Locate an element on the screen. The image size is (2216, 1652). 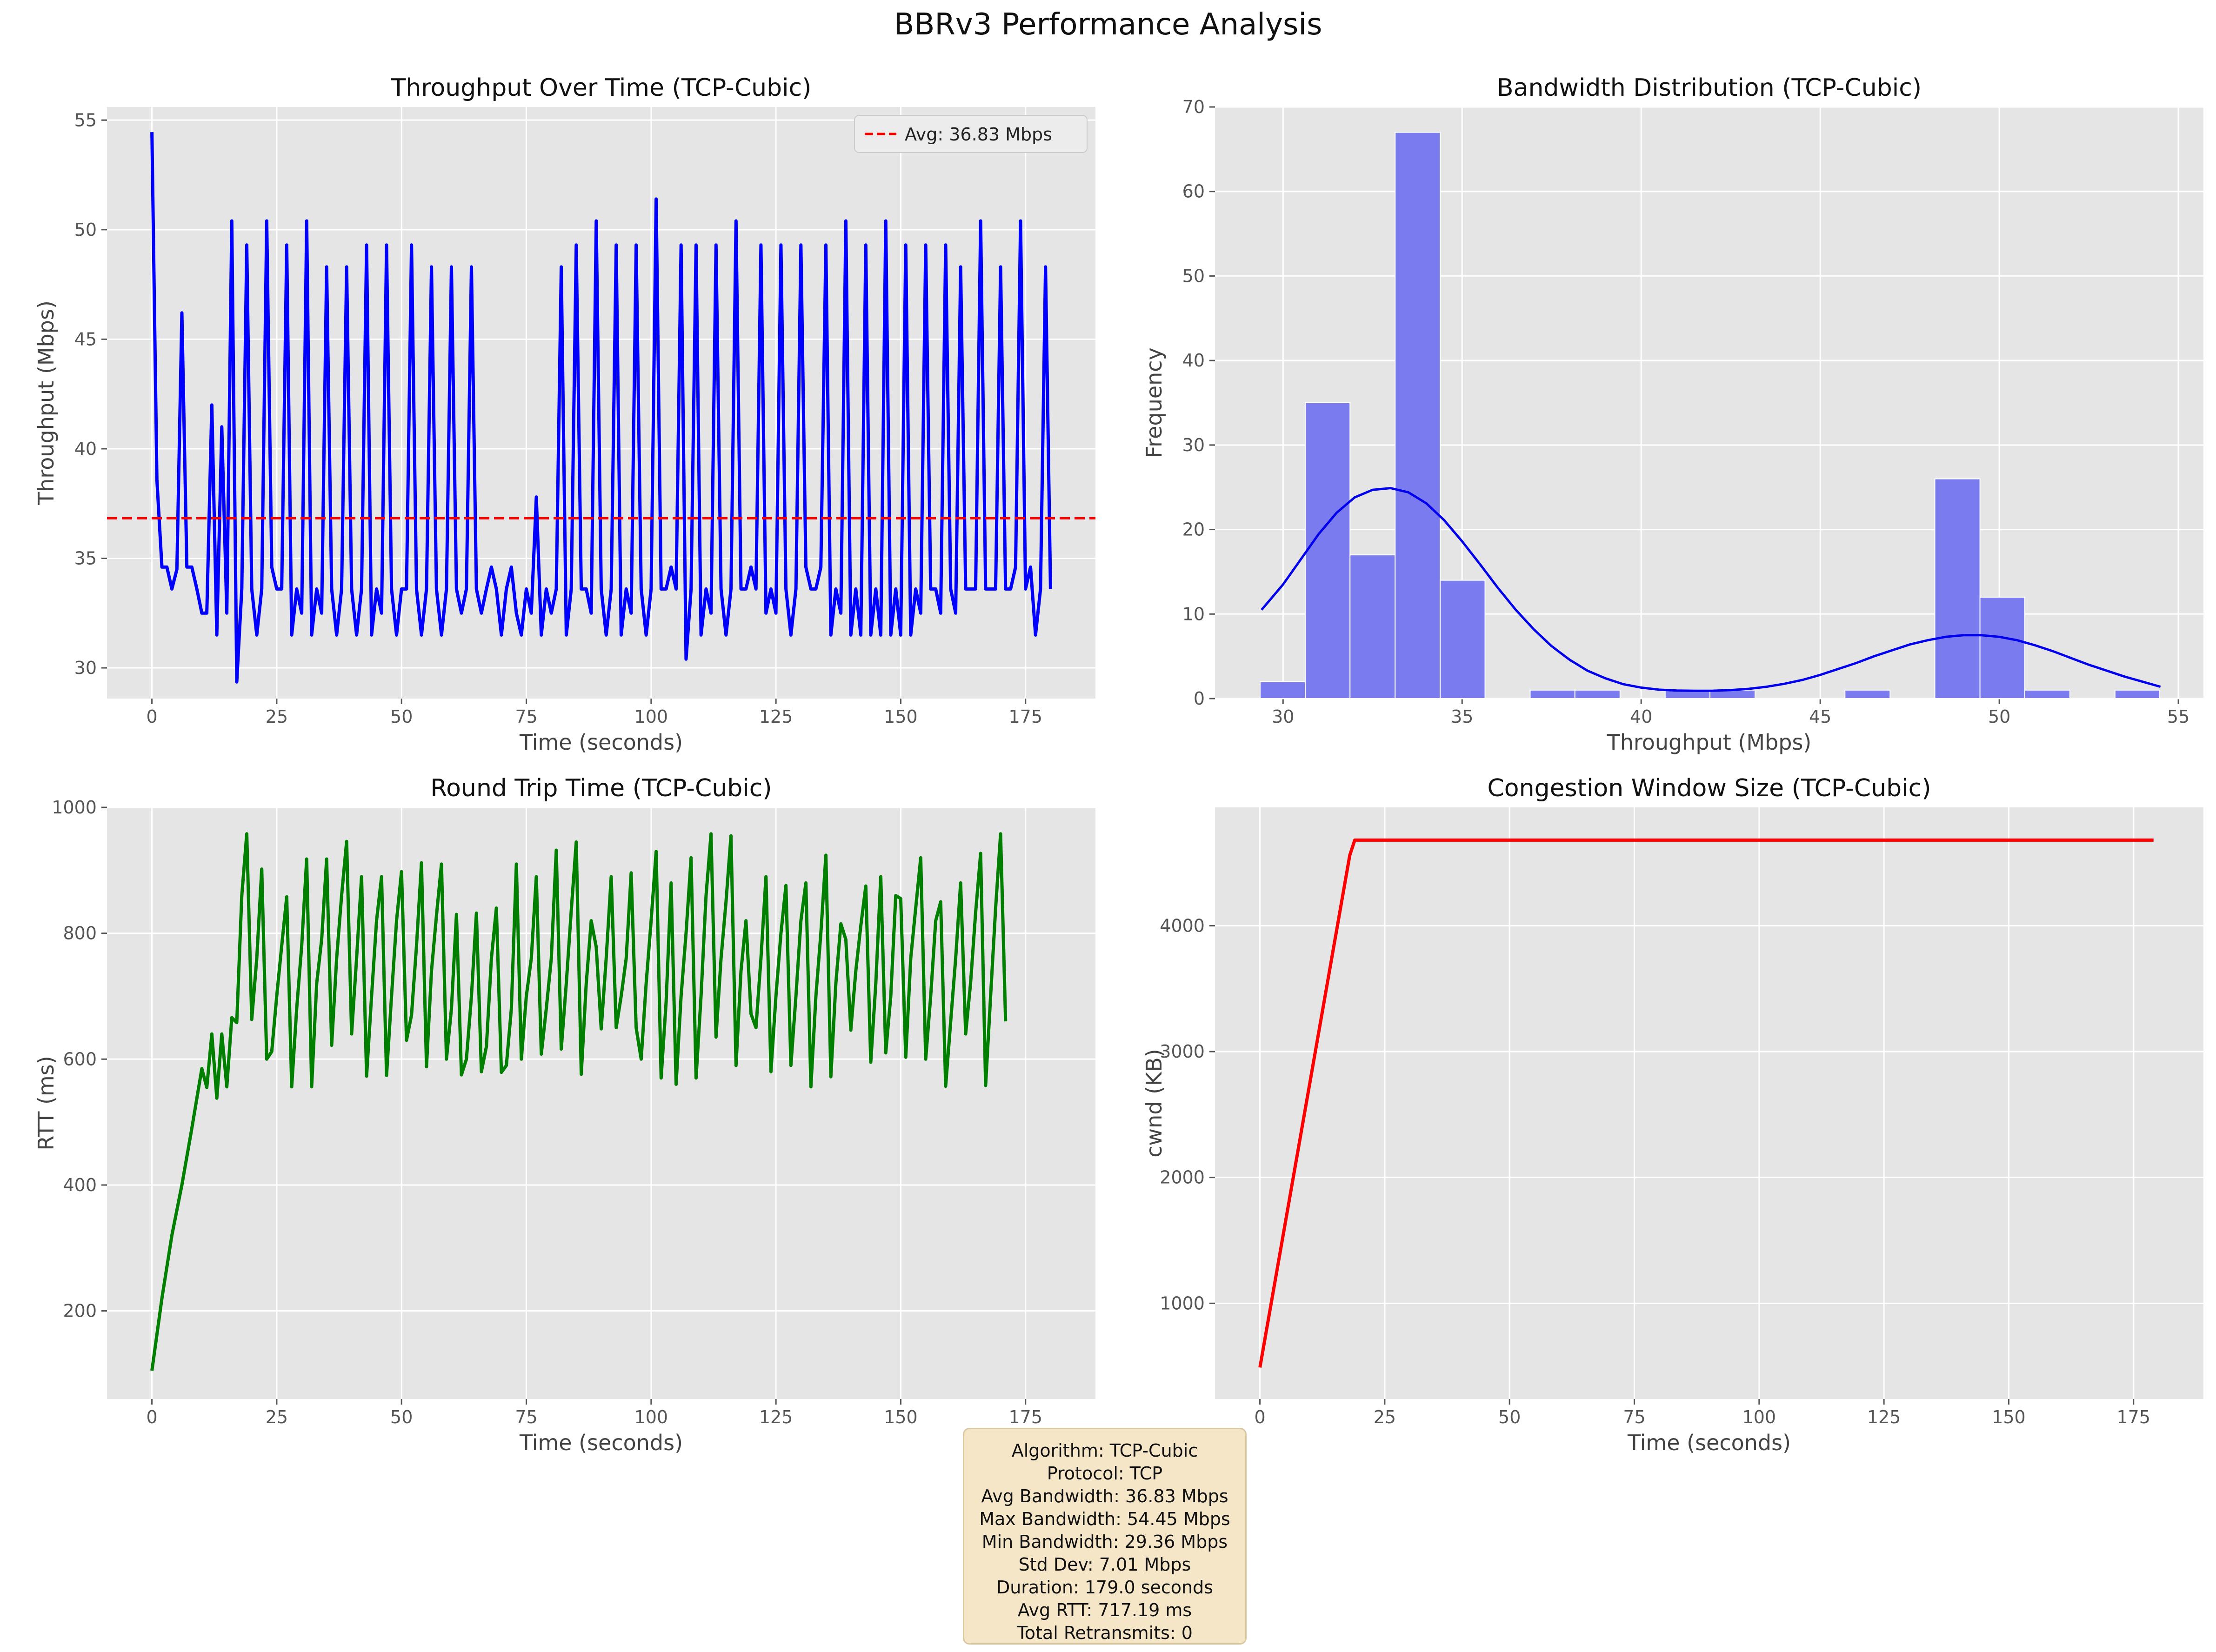
bandwidth-histogram-y-tick-label: 50 is located at coordinates (1193, 276).